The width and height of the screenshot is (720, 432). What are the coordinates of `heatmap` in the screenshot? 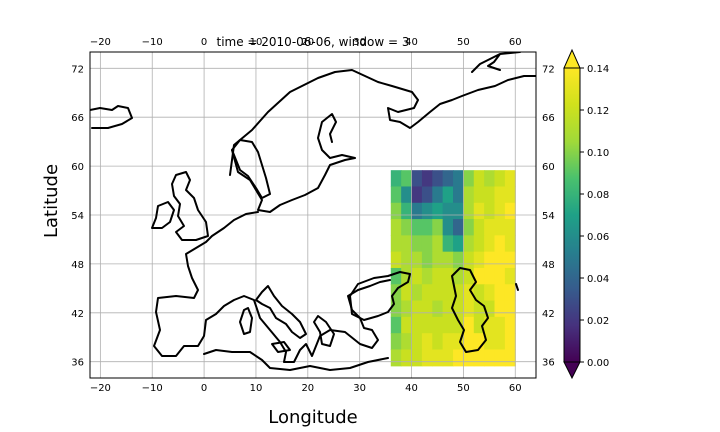 It's located at (453, 268).